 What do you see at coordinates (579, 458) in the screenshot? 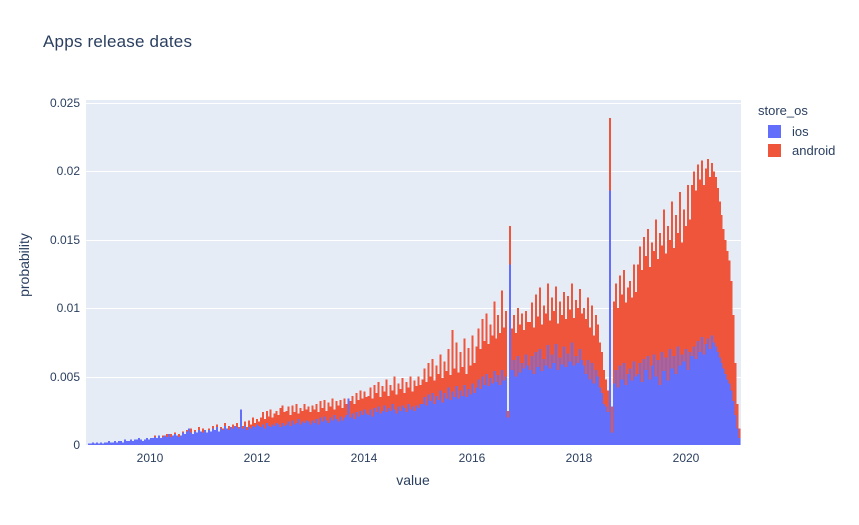
I see `x-tick-label: 2018` at bounding box center [579, 458].